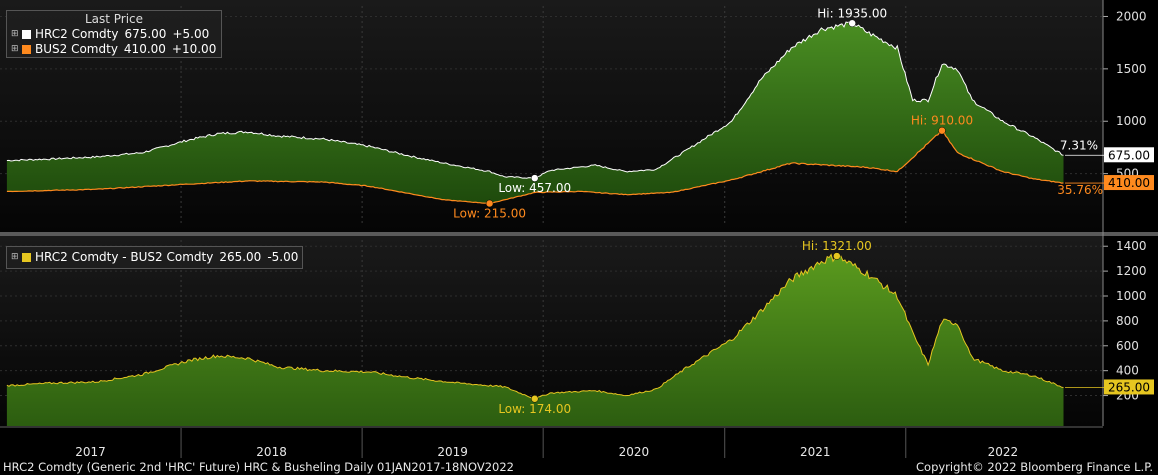 Image resolution: width=1158 pixels, height=475 pixels. What do you see at coordinates (26, 34) in the screenshot?
I see `hrc-swatch` at bounding box center [26, 34].